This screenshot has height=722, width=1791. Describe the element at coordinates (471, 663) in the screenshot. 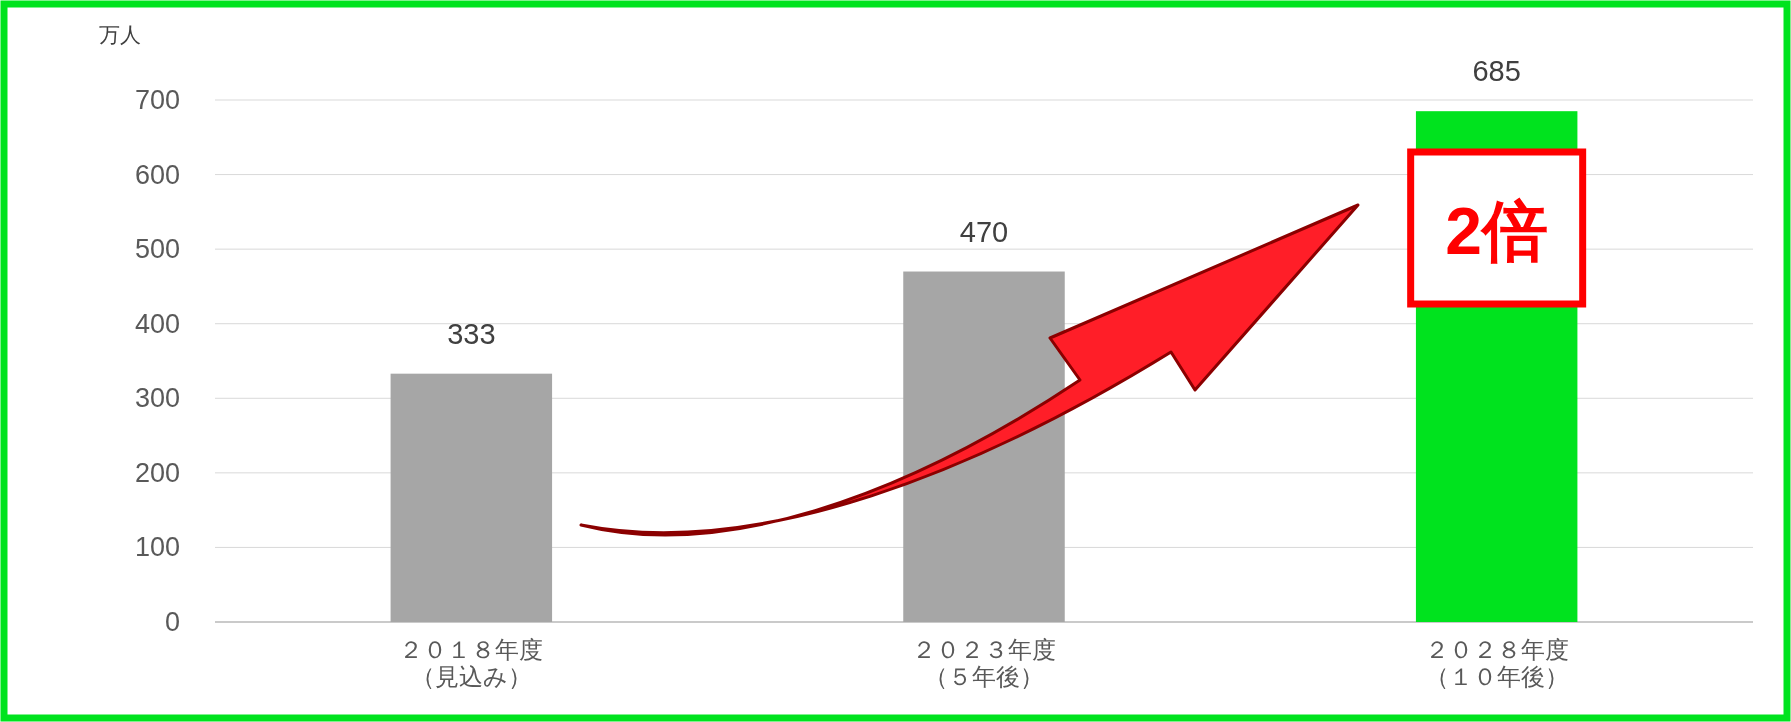

I see `x-tick-label: ２０１８年度（見込み）` at that location.